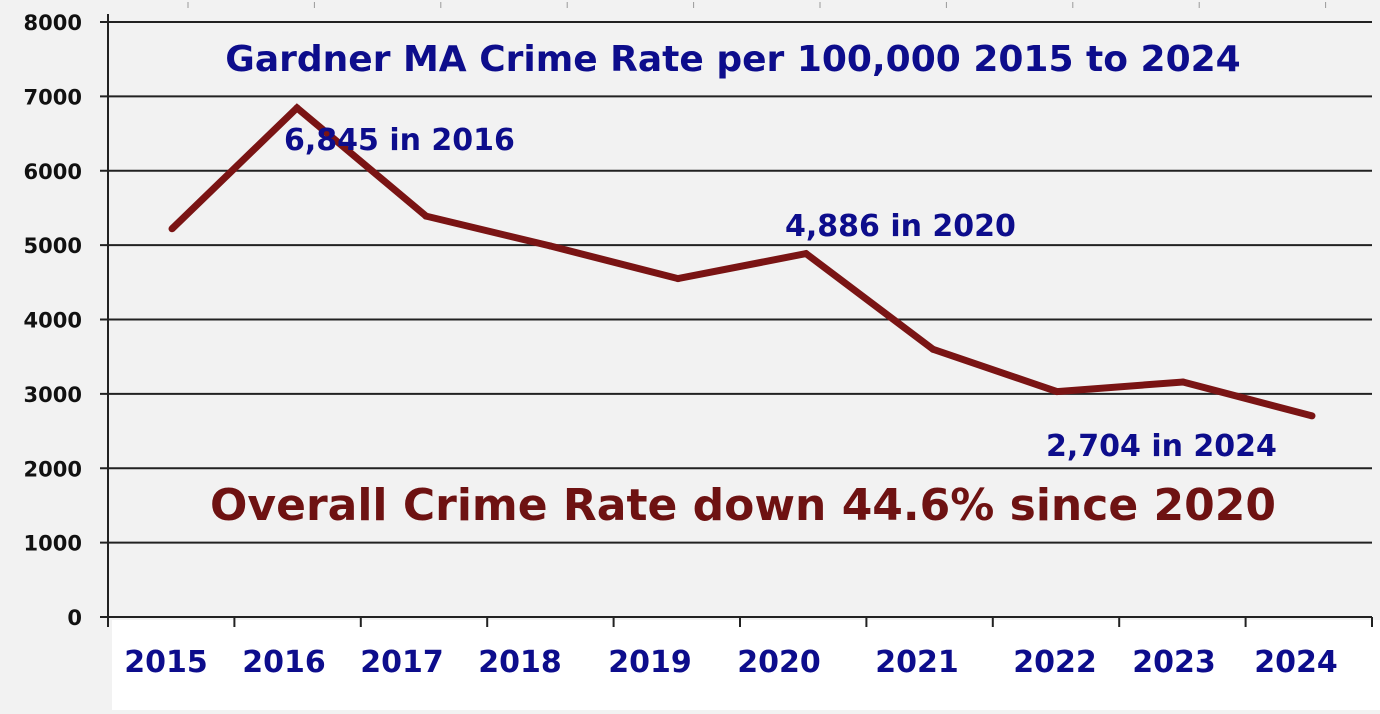  What do you see at coordinates (284, 662) in the screenshot?
I see `x-tick-label: 2016` at bounding box center [284, 662].